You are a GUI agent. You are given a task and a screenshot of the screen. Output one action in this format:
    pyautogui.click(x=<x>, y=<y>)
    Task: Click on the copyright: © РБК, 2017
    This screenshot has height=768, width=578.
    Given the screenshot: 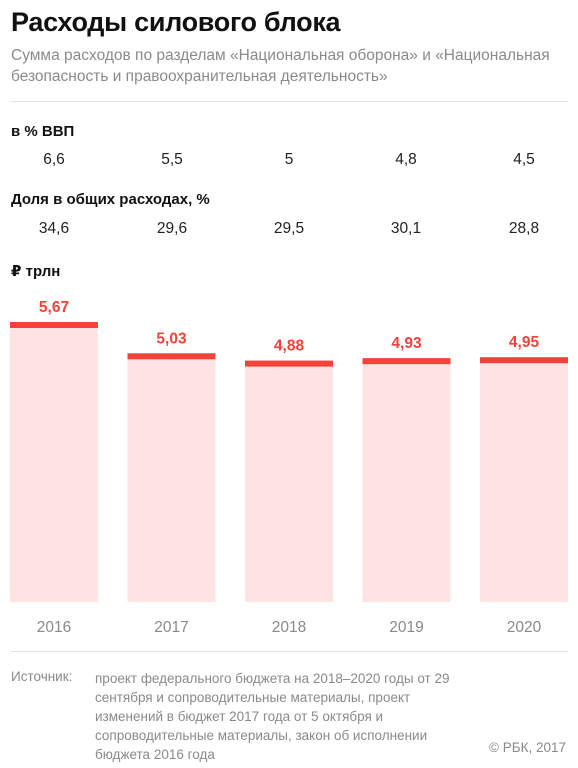 What is the action you would take?
    pyautogui.click(x=527, y=747)
    